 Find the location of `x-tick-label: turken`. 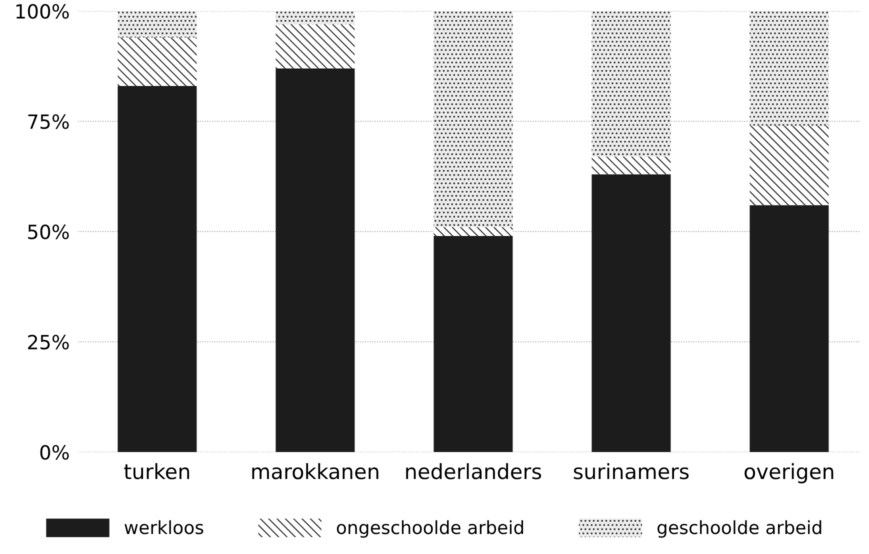

x-tick-label: turken is located at coordinates (157, 471).